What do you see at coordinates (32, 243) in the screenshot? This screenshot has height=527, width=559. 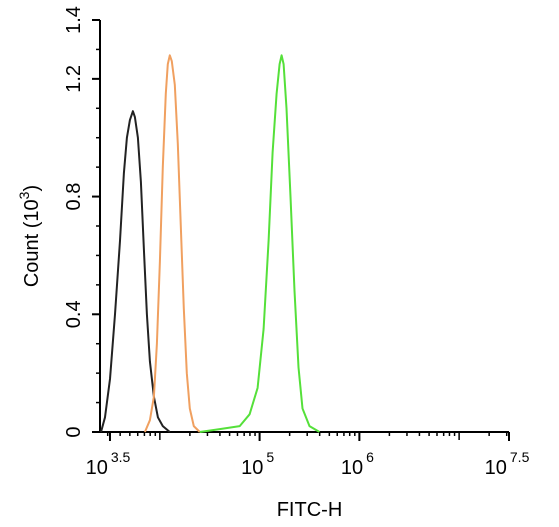 I see `y-axis-title-main: Count (10` at bounding box center [32, 243].